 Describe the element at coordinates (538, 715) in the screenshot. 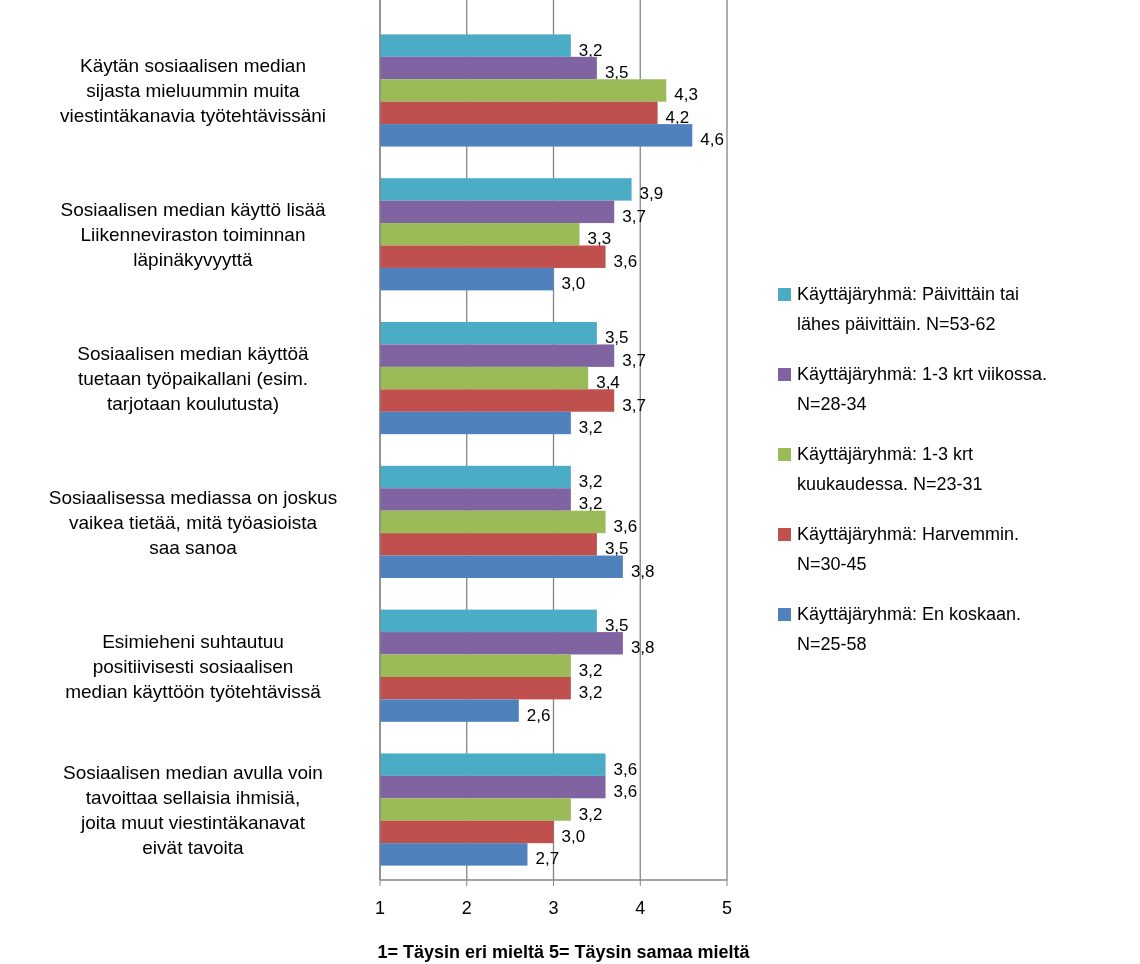

I see `data-label: 2,6` at that location.